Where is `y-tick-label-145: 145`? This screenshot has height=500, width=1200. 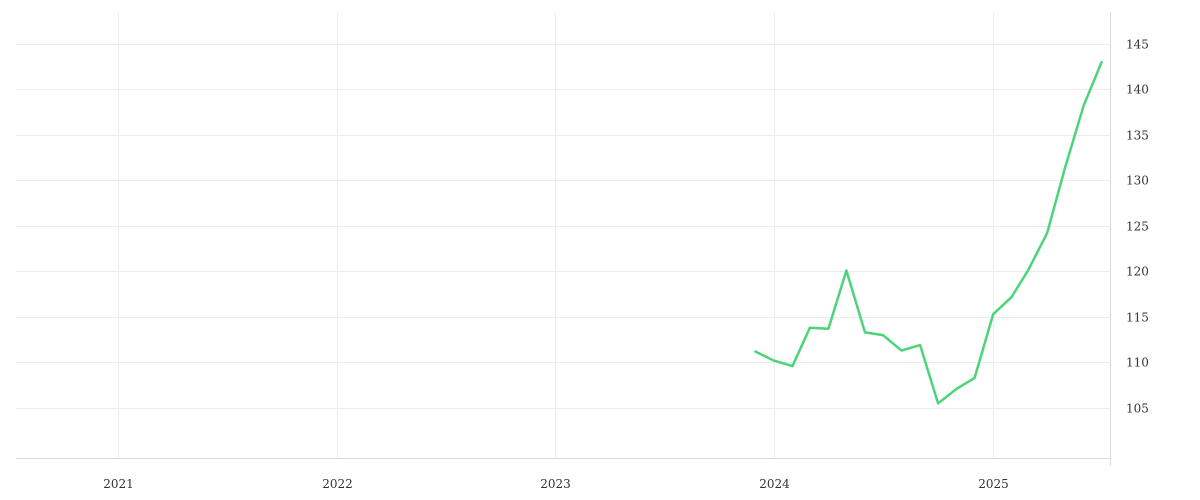 y-tick-label-145: 145 is located at coordinates (1137, 45).